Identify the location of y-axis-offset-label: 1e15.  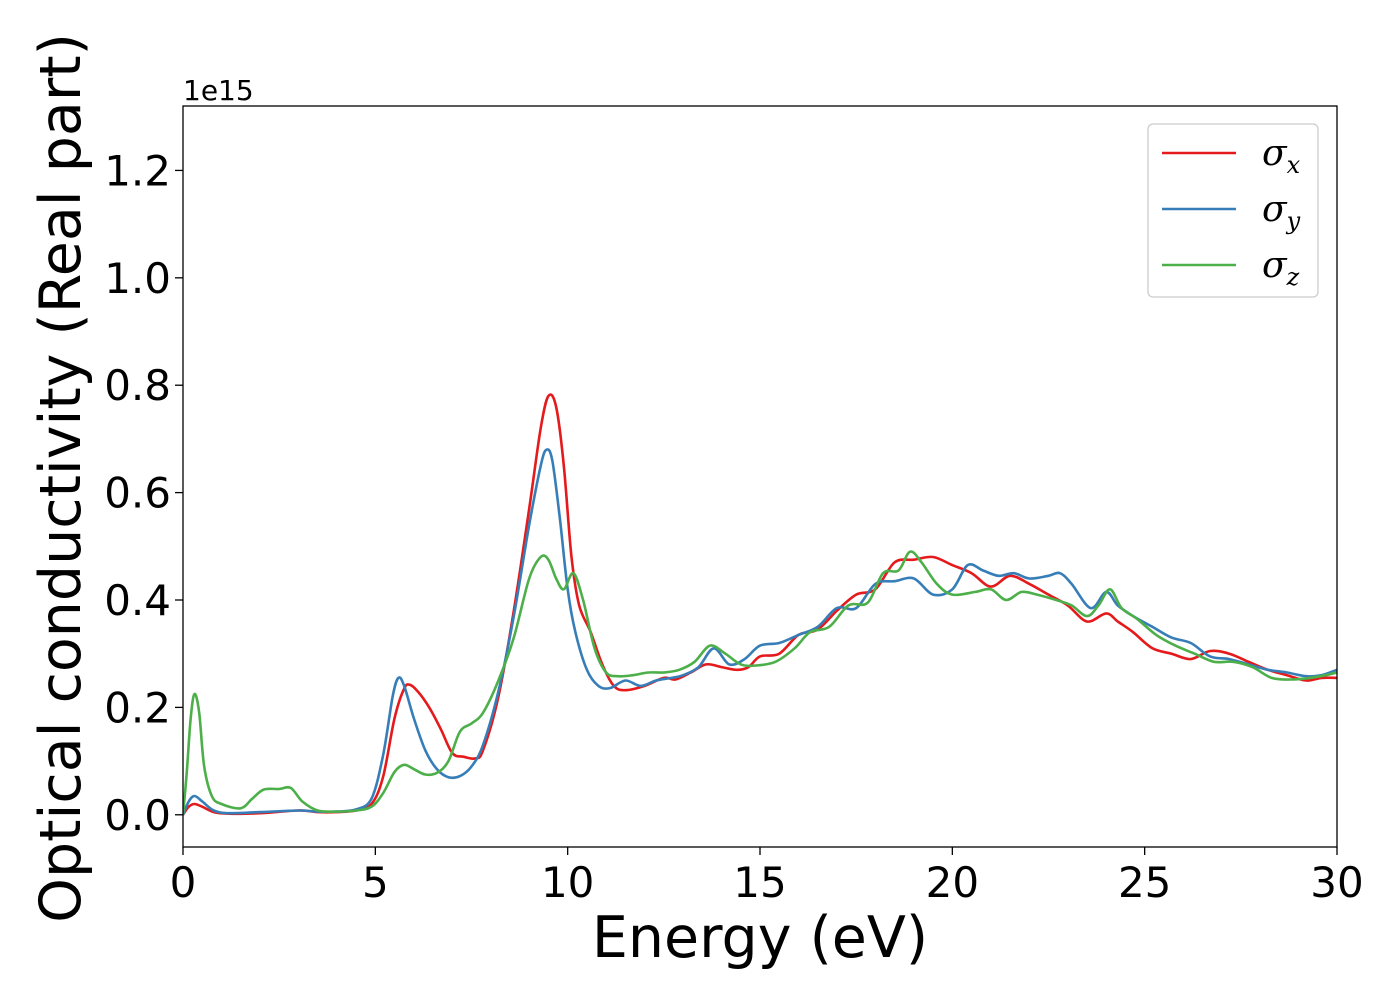
(218, 90).